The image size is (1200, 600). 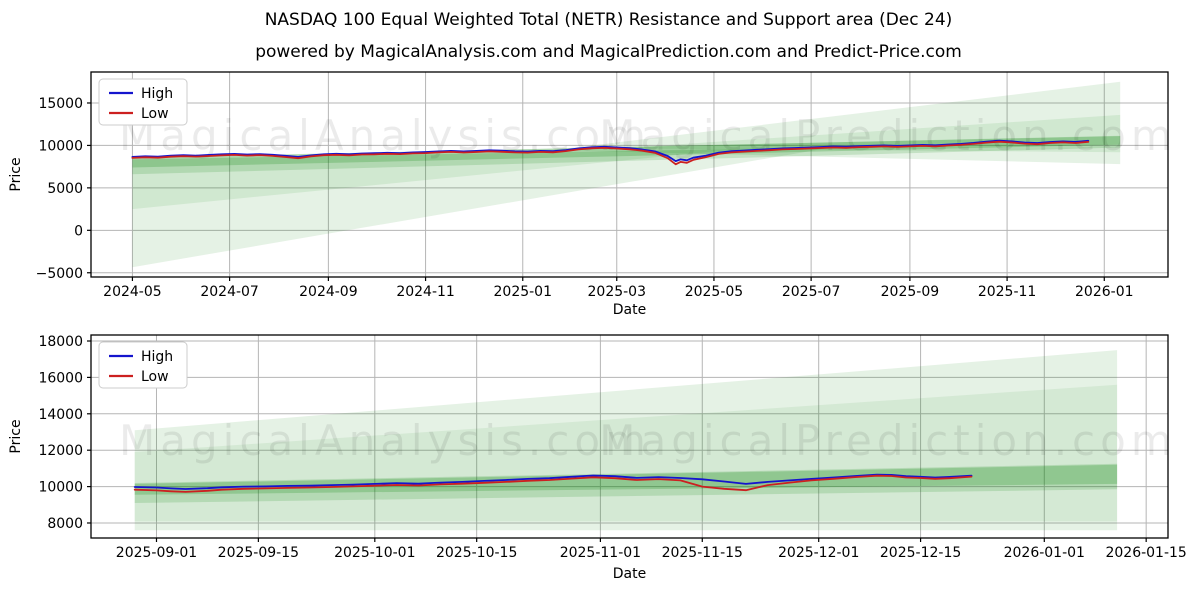 What do you see at coordinates (1145, 553) in the screenshot?
I see `x-tick-label: 2026-01-15` at bounding box center [1145, 553].